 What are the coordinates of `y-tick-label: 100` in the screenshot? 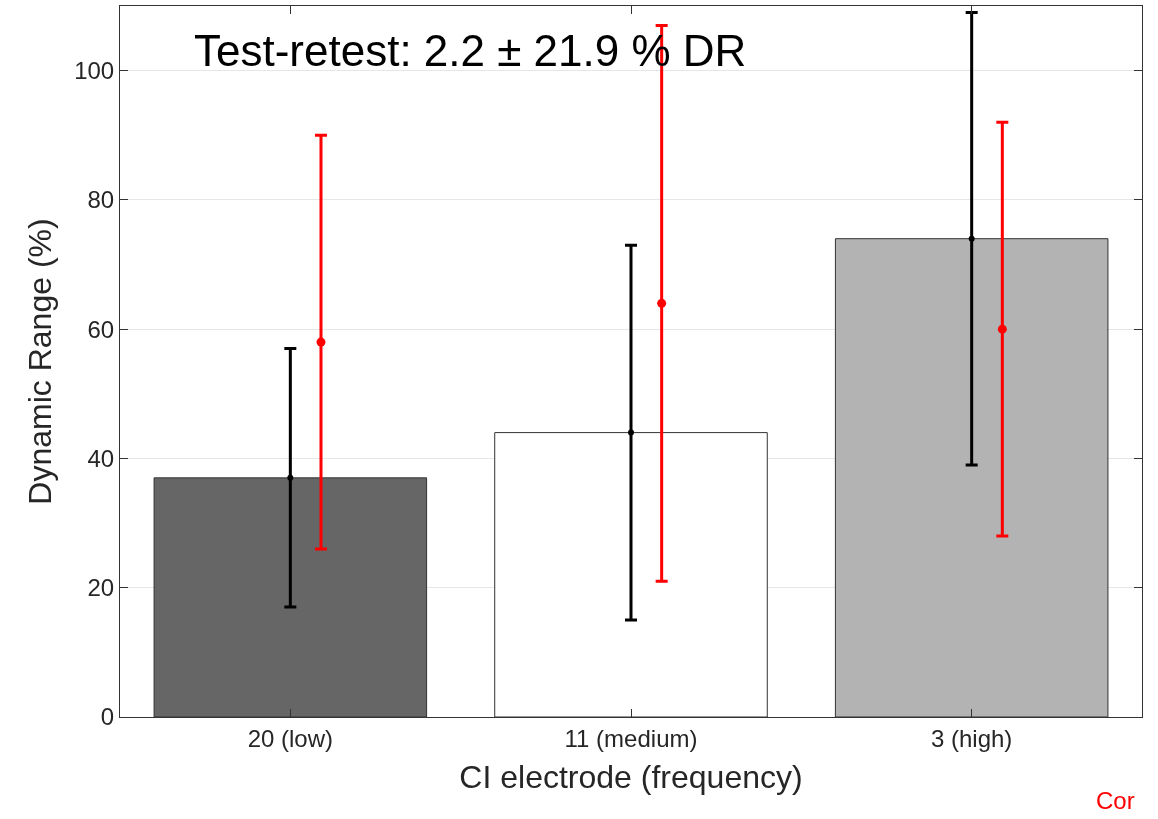 It's located at (94, 71).